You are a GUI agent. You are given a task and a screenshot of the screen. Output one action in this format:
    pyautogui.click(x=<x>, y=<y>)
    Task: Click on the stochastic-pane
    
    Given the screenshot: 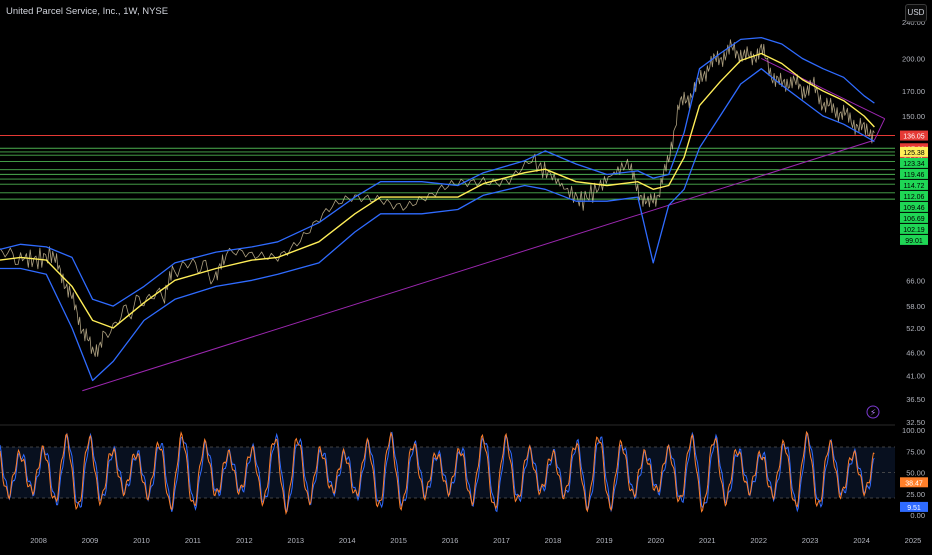 What is the action you would take?
    pyautogui.click(x=447, y=473)
    